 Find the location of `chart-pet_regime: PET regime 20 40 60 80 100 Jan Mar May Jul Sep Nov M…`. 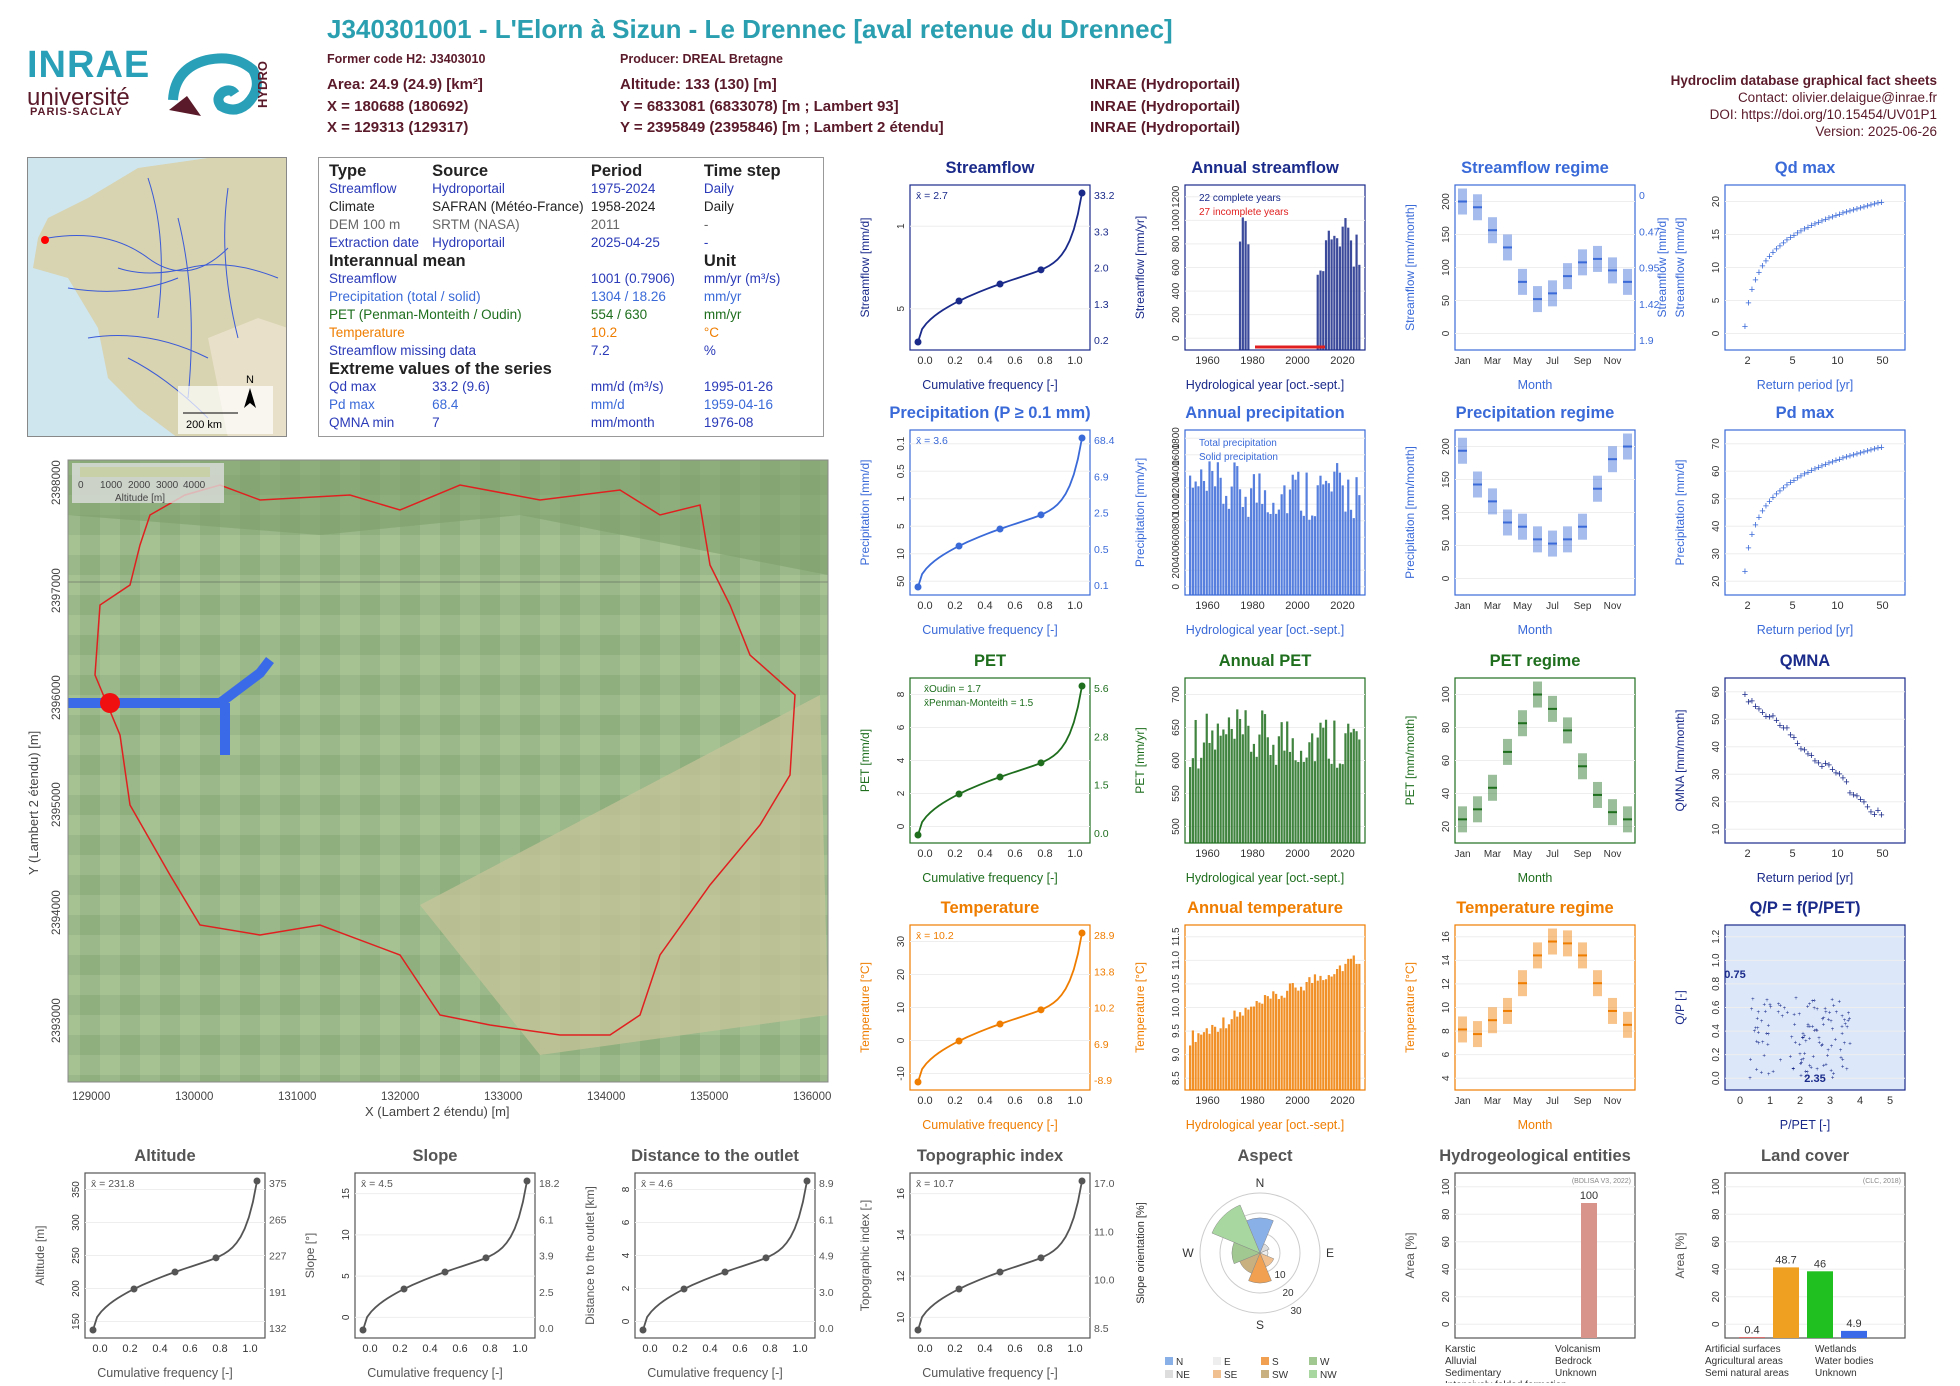

chart-pet_regime: PET regime 20 40 60 80 100 Jan Mar May Jul Sep Nov M… is located at coordinates (1519, 768).